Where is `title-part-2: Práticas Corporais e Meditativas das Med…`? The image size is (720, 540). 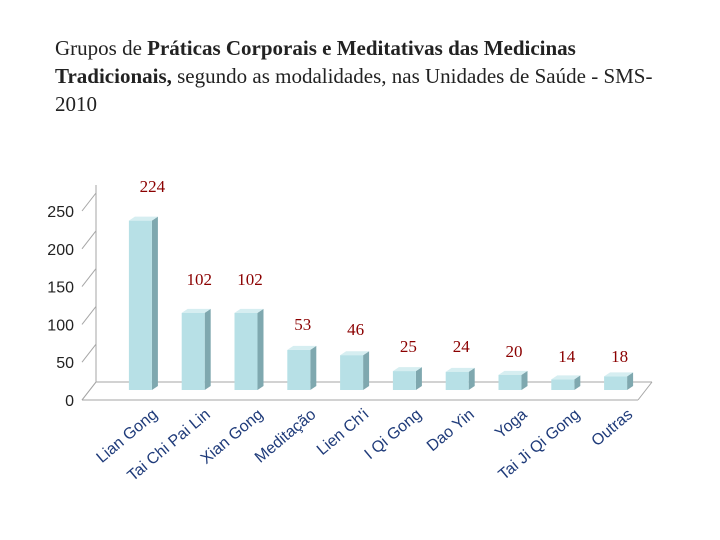
title-part-2: Práticas Corporais e Meditativas das Med… is located at coordinates (315, 62).